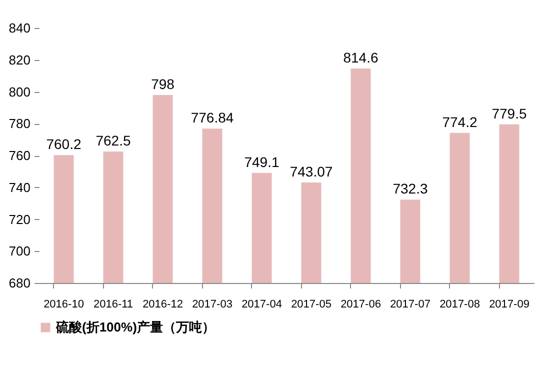 The height and width of the screenshot is (375, 556). What do you see at coordinates (19, 124) in the screenshot?
I see `y-tick-label: 780` at bounding box center [19, 124].